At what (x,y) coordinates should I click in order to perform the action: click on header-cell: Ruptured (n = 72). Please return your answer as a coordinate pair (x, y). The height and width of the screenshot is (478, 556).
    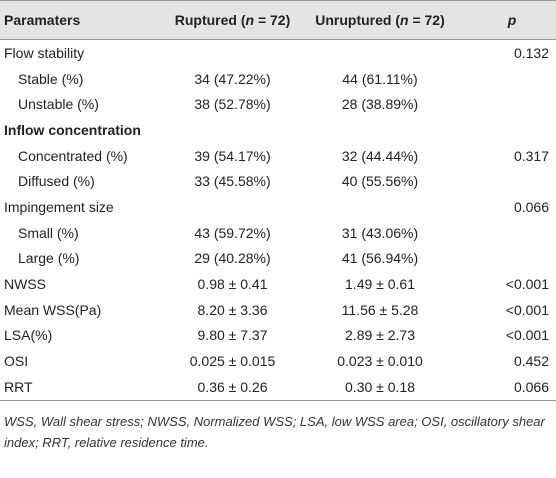
    Looking at the image, I should click on (232, 20).